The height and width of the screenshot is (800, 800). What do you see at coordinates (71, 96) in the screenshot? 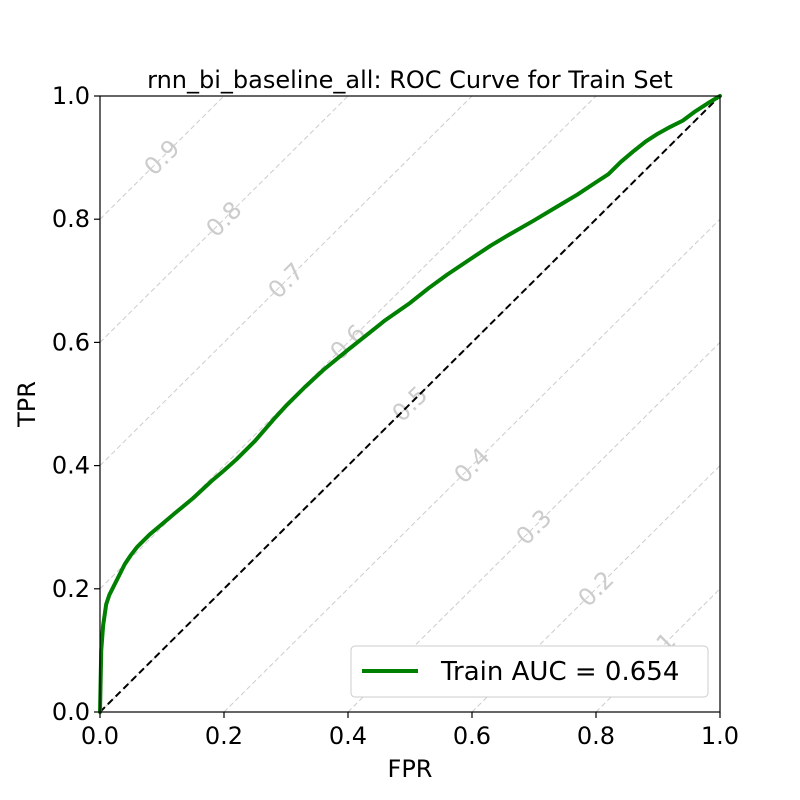
I see `y-tick-label: 1.0` at bounding box center [71, 96].